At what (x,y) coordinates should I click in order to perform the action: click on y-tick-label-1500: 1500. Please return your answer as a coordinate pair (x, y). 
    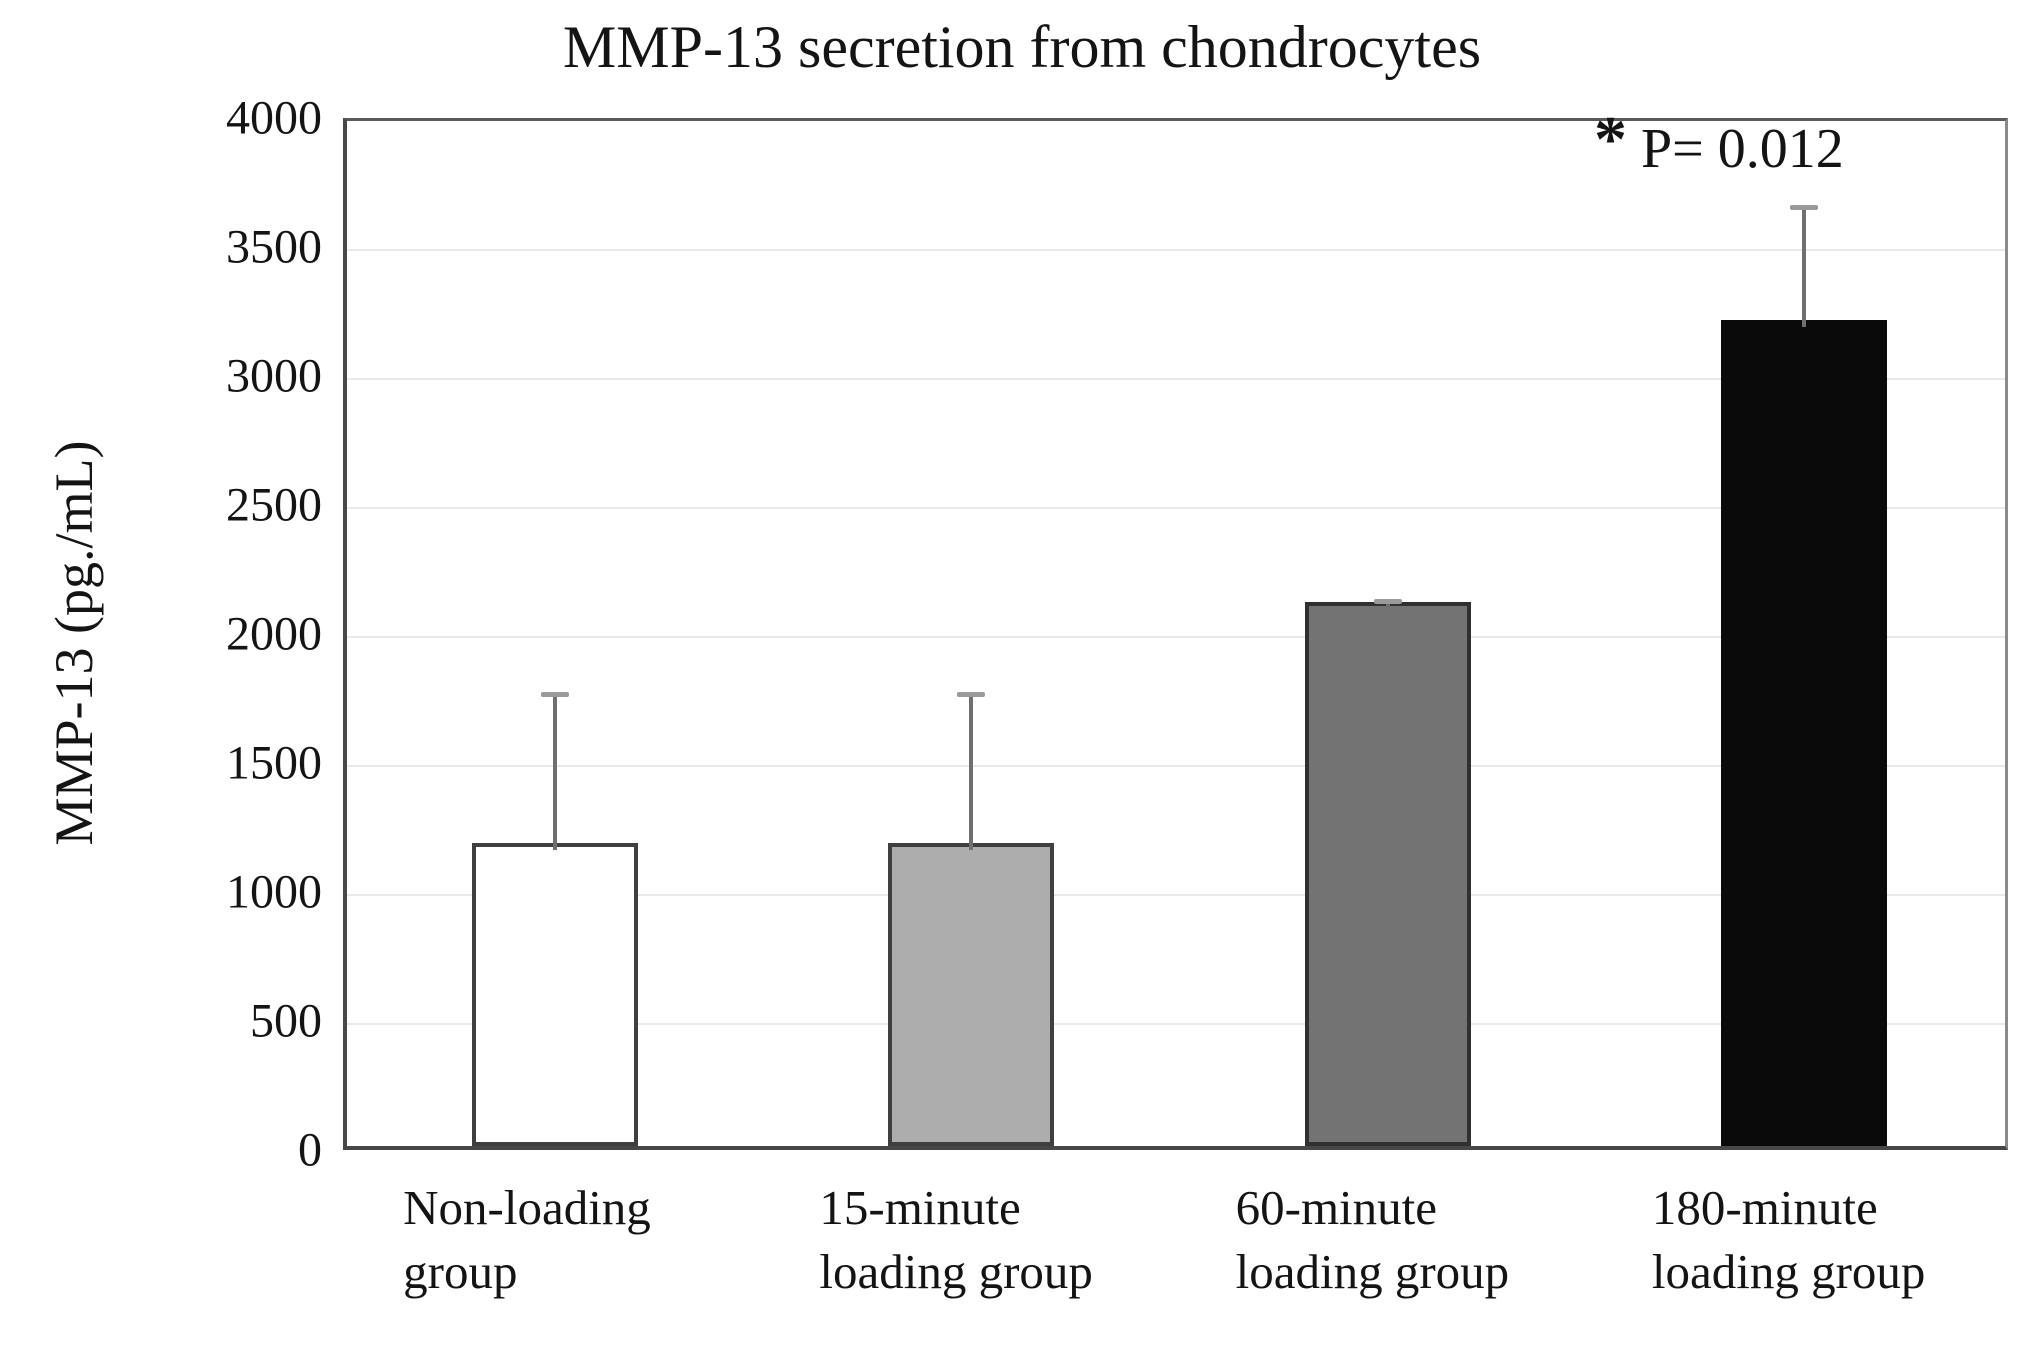
    Looking at the image, I should click on (274, 763).